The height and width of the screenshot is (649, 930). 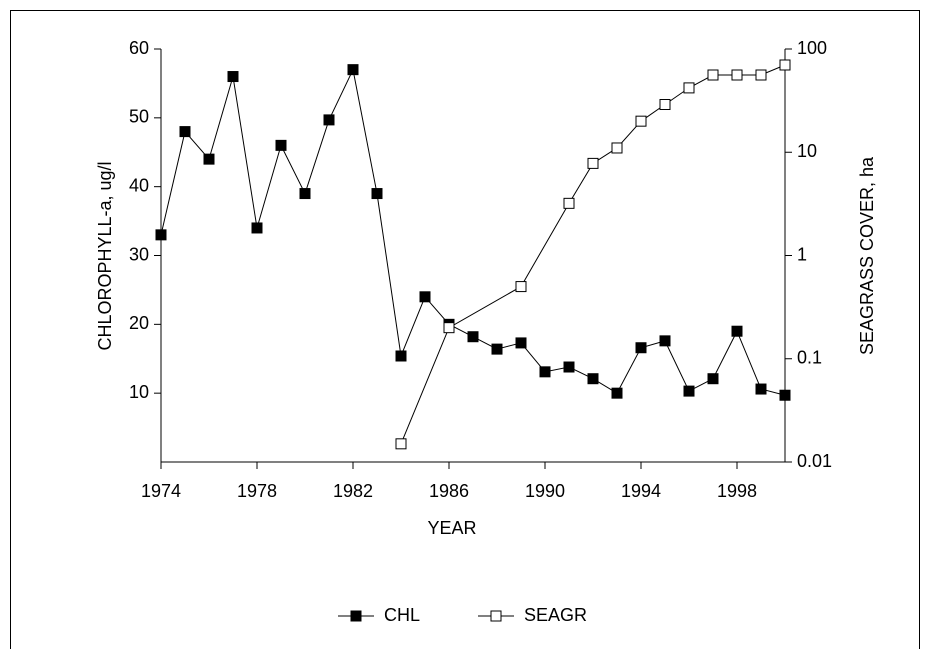 What do you see at coordinates (257, 491) in the screenshot?
I see `x-tick-label: 1978` at bounding box center [257, 491].